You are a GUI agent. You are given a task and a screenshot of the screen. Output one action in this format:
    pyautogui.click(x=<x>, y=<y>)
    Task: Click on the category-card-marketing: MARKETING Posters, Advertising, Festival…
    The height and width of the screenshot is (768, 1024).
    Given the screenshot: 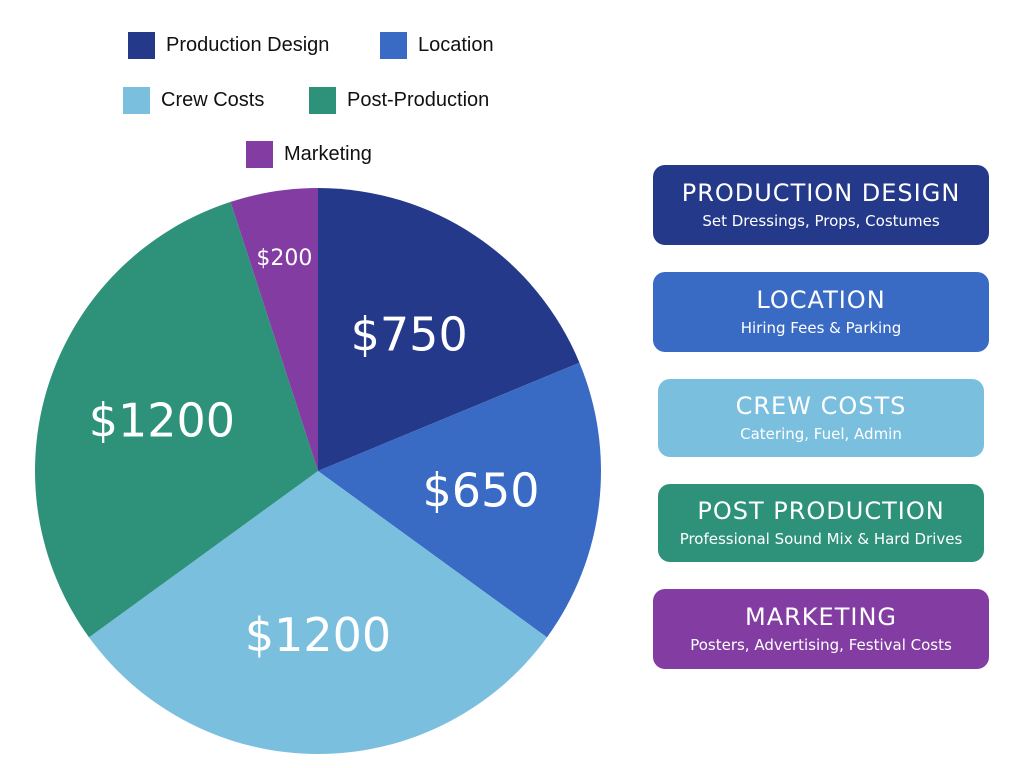 What is the action you would take?
    pyautogui.click(x=821, y=629)
    